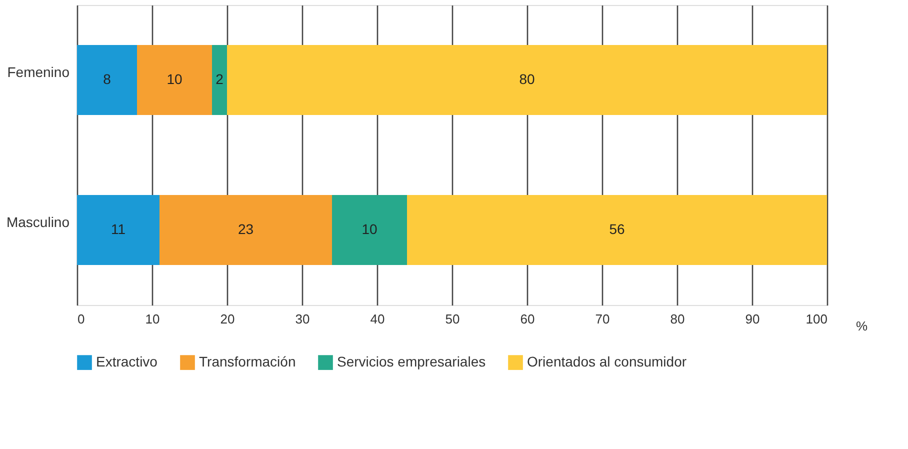  What do you see at coordinates (411, 362) in the screenshot?
I see `legend-label: Servicios empresariales` at bounding box center [411, 362].